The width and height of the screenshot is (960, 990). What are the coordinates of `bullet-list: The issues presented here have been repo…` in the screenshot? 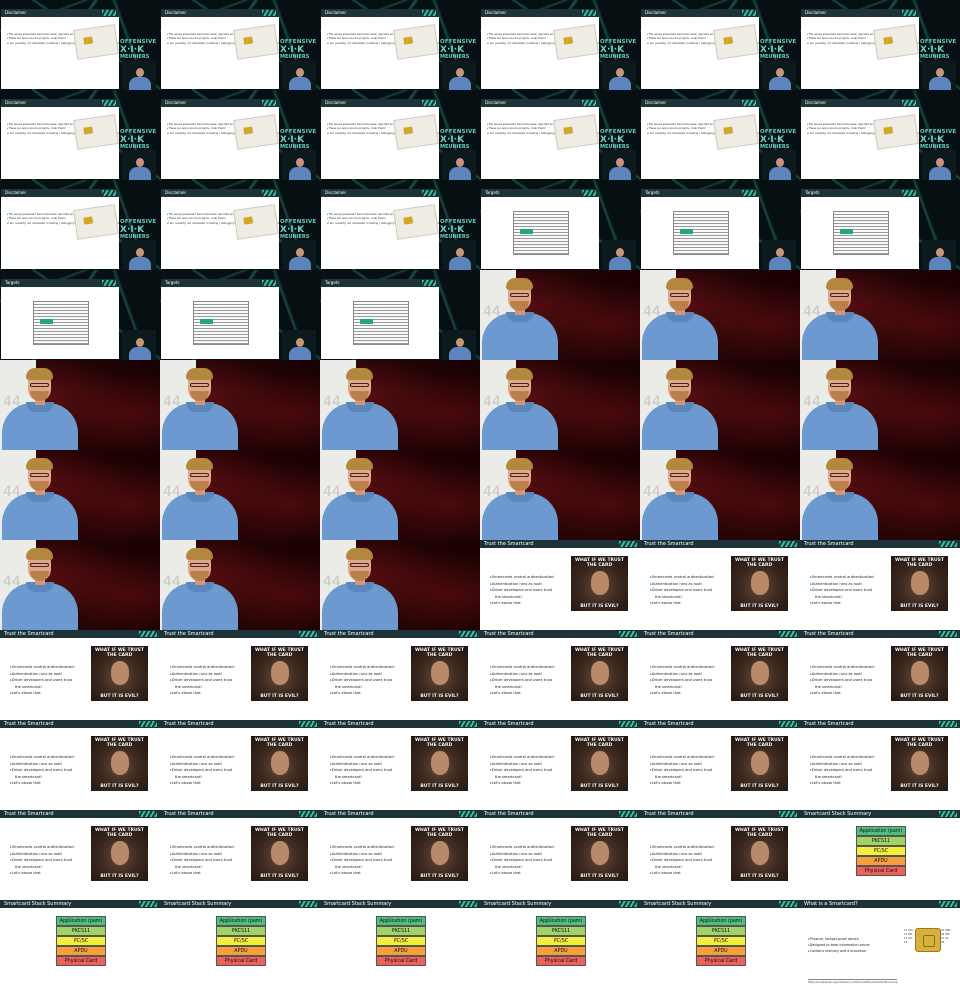 It's located at (63, 129).